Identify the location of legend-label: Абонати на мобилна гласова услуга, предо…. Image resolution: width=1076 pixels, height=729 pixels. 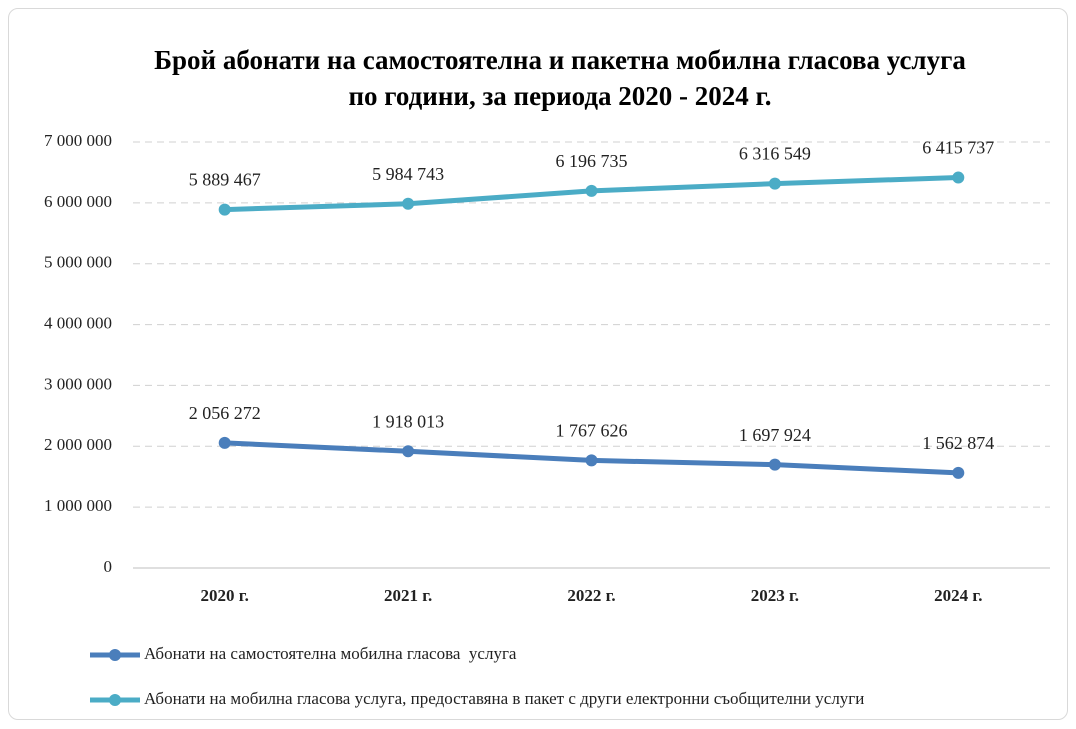
(504, 698).